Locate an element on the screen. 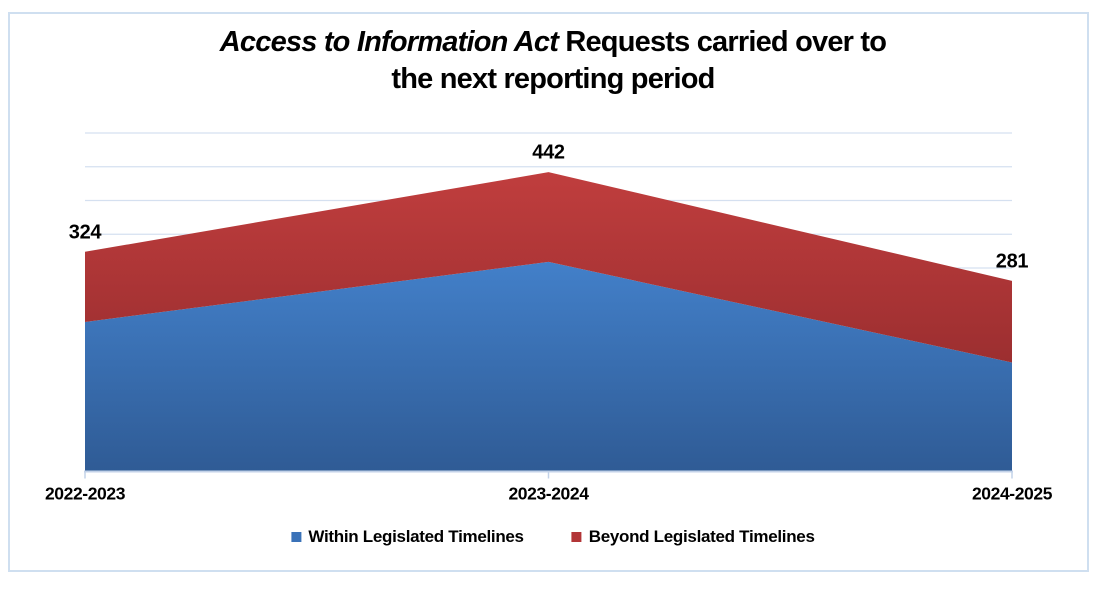 This screenshot has width=1106, height=589. data-label: 442 is located at coordinates (548, 152).